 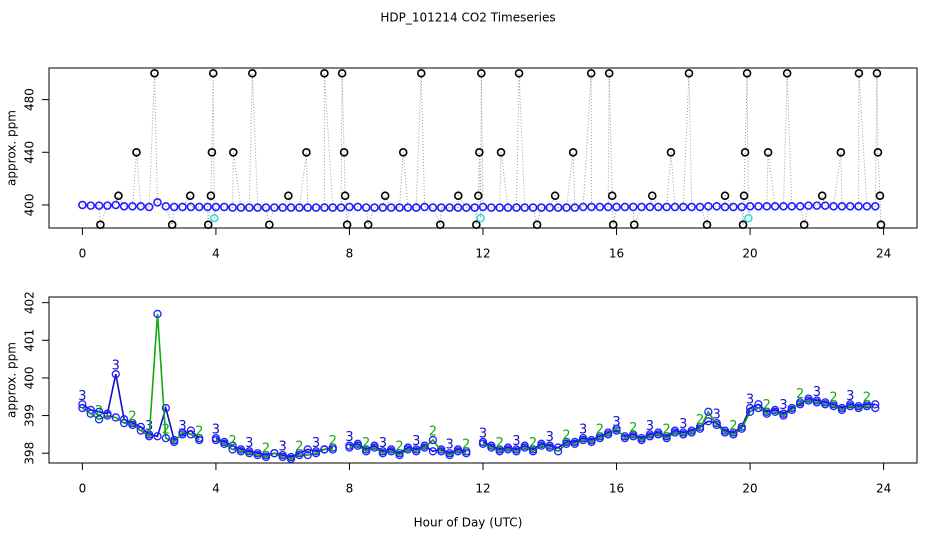 I want to click on y-tick-label: 402, so click(x=30, y=302).